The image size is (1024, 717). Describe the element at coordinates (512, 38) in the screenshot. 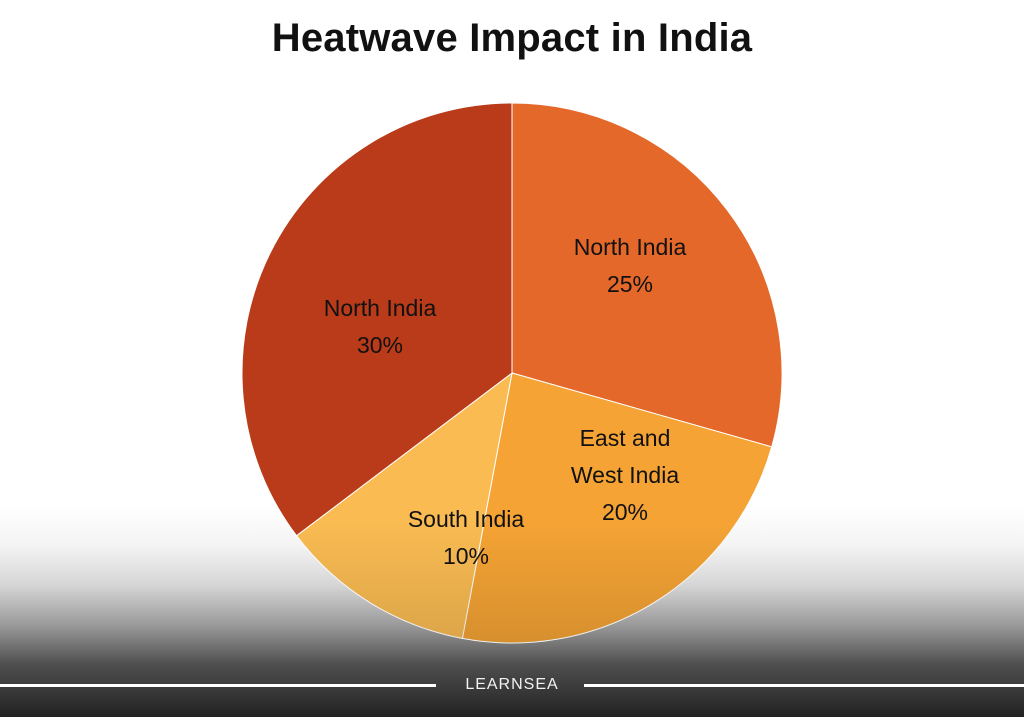

I see `chart-title: Heatwave Impact in India` at that location.